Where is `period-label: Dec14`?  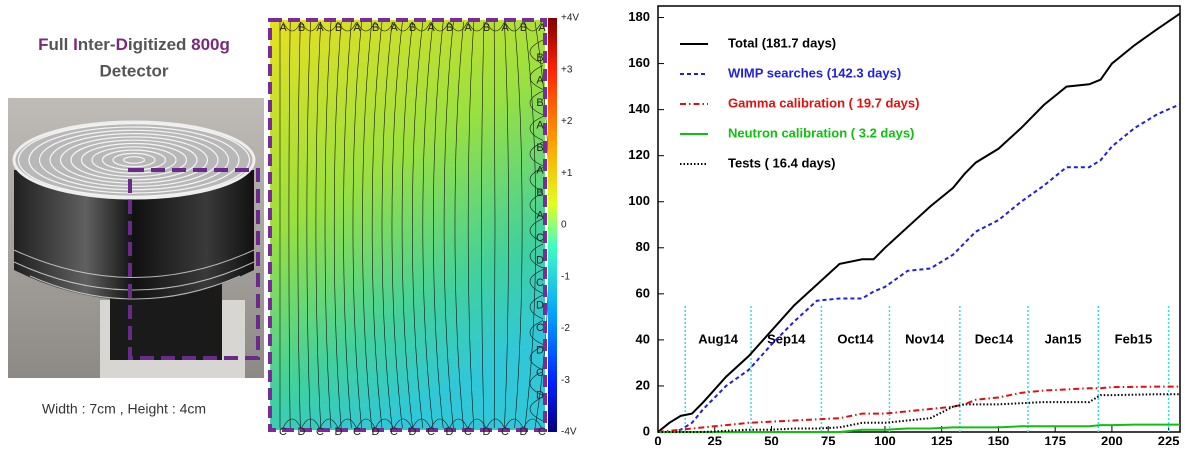
period-label: Dec14 is located at coordinates (994, 338).